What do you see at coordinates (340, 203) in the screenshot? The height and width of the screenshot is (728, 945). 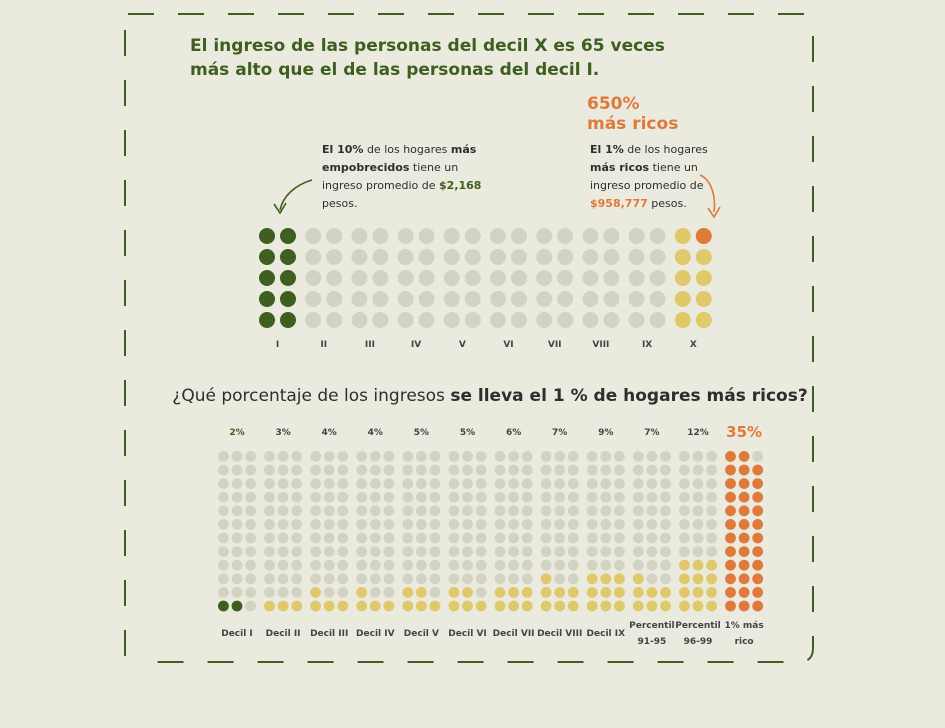 I see `poor-annotation-text3: pesos.` at bounding box center [340, 203].